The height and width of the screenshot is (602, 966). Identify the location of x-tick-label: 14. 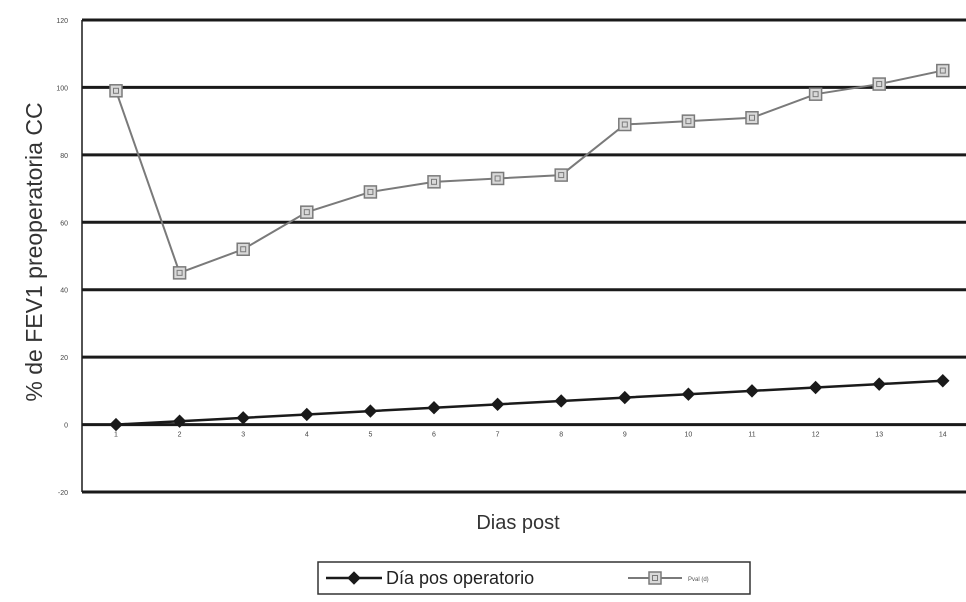
(943, 435).